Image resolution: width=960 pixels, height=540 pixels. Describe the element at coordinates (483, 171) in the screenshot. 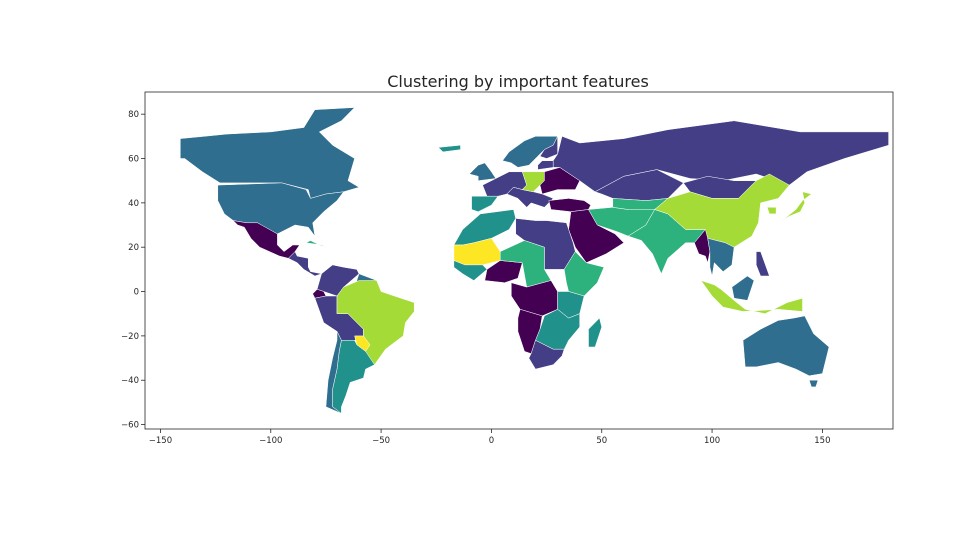

I see `region-uk-ireland` at that location.